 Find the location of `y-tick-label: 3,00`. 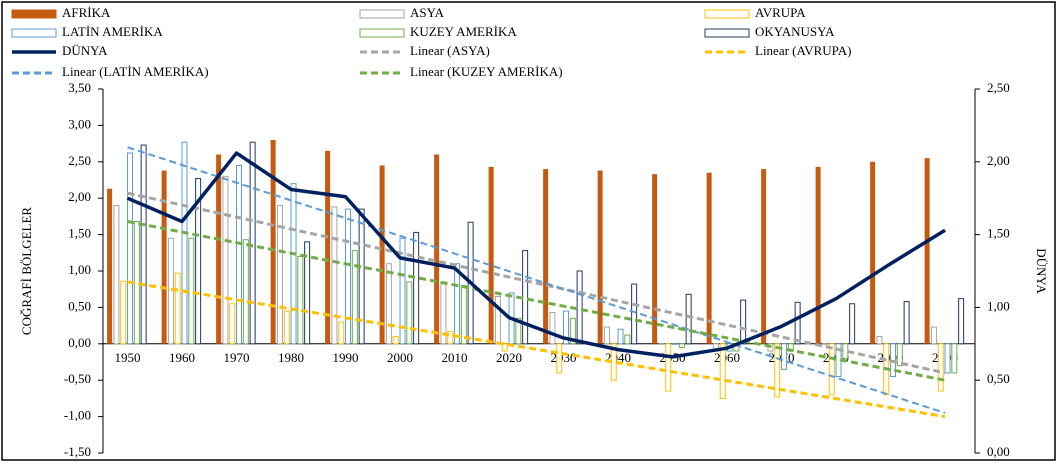

y-tick-label: 3,00 is located at coordinates (79, 123).